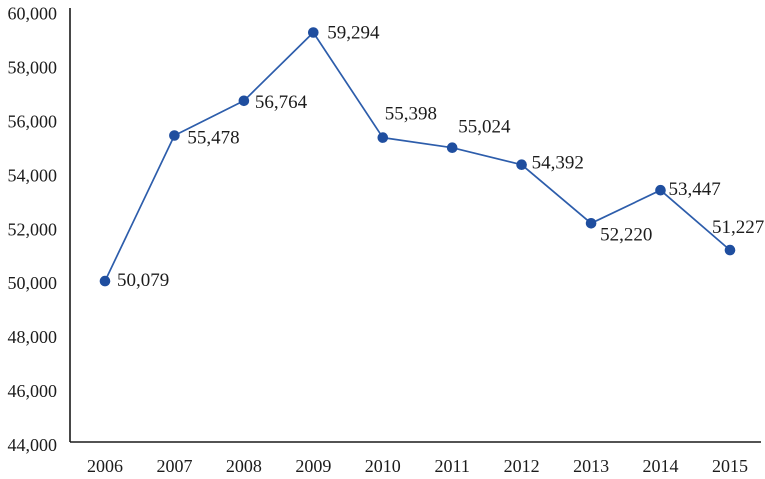 Image resolution: width=765 pixels, height=479 pixels. What do you see at coordinates (33, 229) in the screenshot?
I see `y-tick-label: 52,000` at bounding box center [33, 229].